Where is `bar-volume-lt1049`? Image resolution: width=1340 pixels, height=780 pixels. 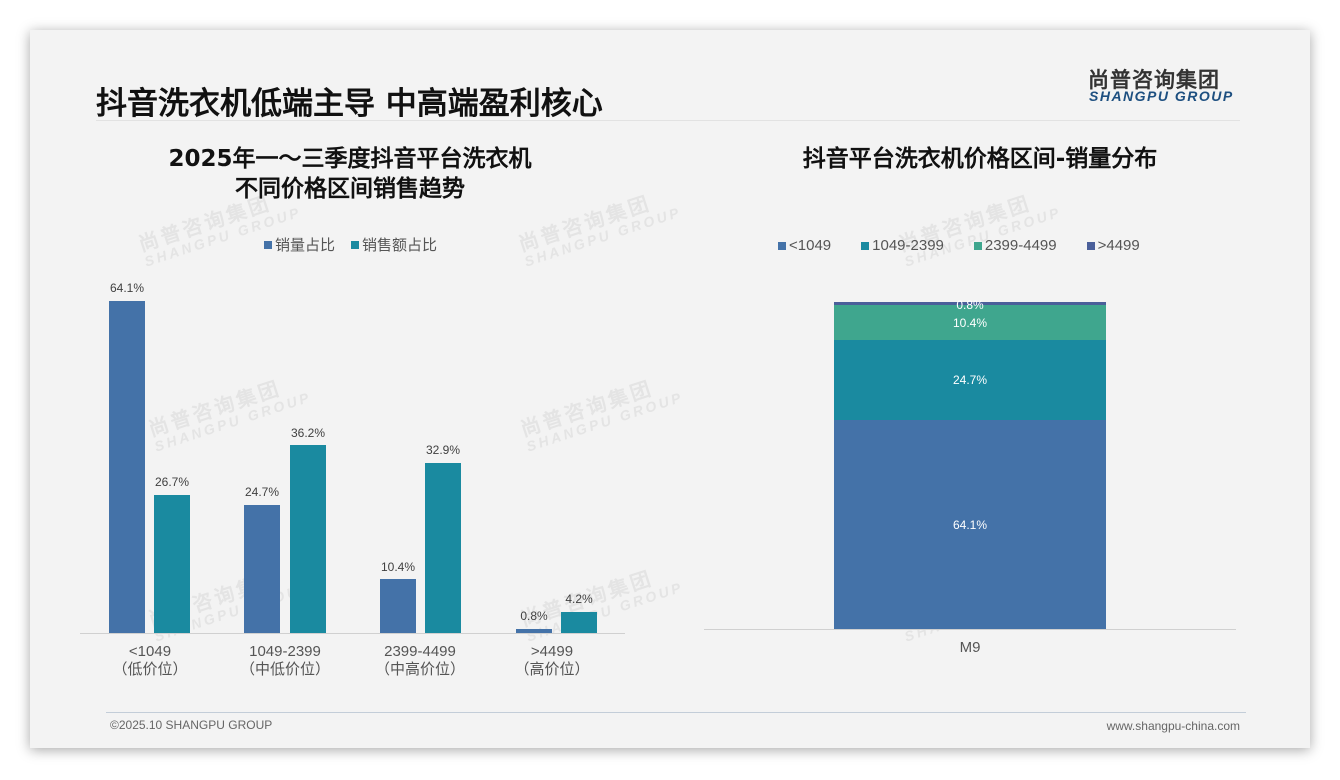
bar-volume-lt1049 is located at coordinates (127, 467).